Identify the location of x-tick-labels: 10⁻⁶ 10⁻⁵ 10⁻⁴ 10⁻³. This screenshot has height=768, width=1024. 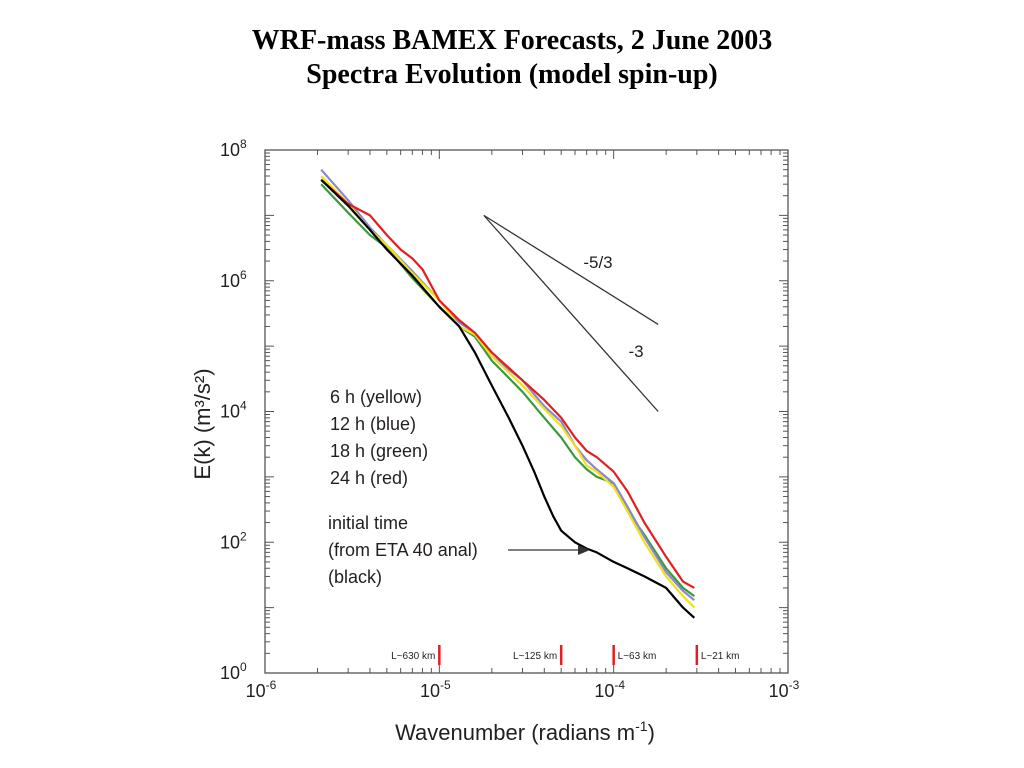
(523, 689).